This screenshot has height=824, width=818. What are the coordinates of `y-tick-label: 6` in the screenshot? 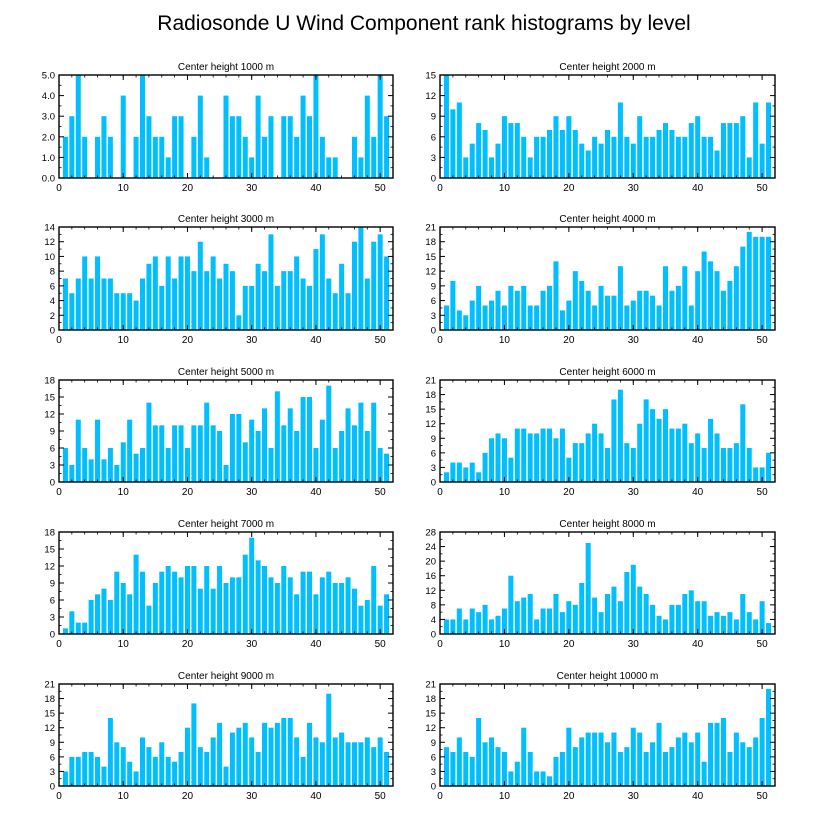 It's located at (52, 286).